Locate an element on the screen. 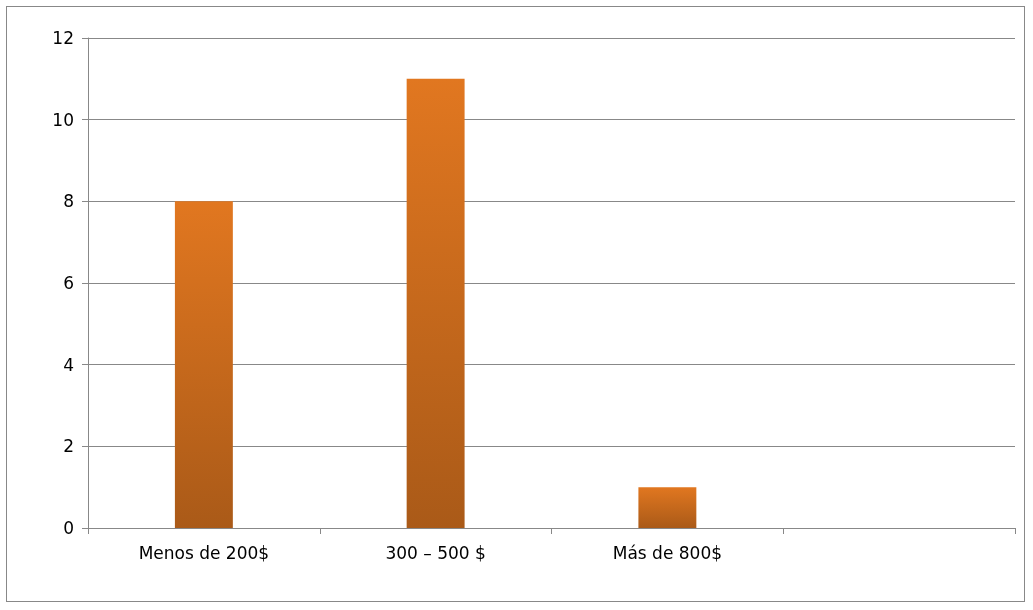 This screenshot has height=610, width=1033. x-tick-label: 300 – 500 $ is located at coordinates (435, 552).